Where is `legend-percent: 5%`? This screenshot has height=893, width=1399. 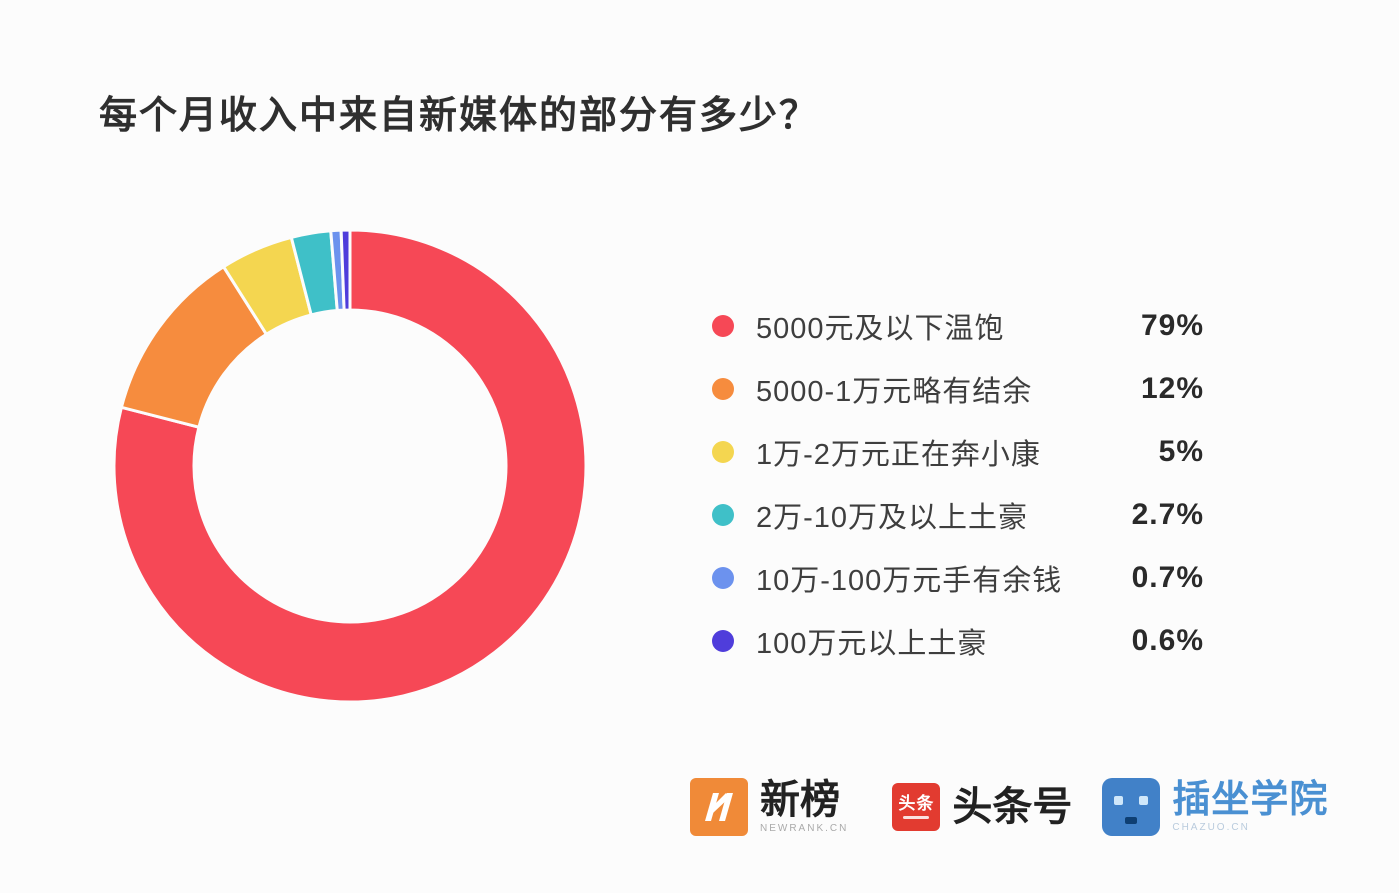 legend-percent: 5% is located at coordinates (1181, 451).